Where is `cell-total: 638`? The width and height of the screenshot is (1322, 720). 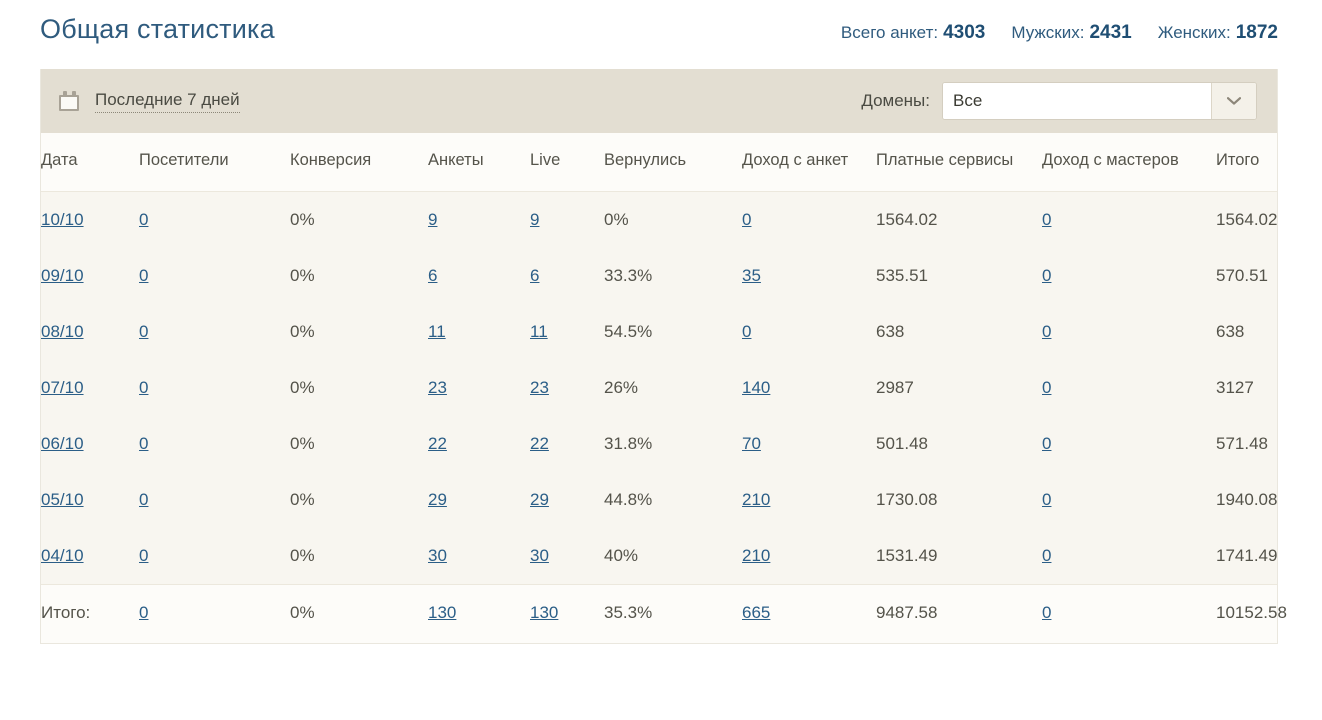 cell-total: 638 is located at coordinates (1230, 331).